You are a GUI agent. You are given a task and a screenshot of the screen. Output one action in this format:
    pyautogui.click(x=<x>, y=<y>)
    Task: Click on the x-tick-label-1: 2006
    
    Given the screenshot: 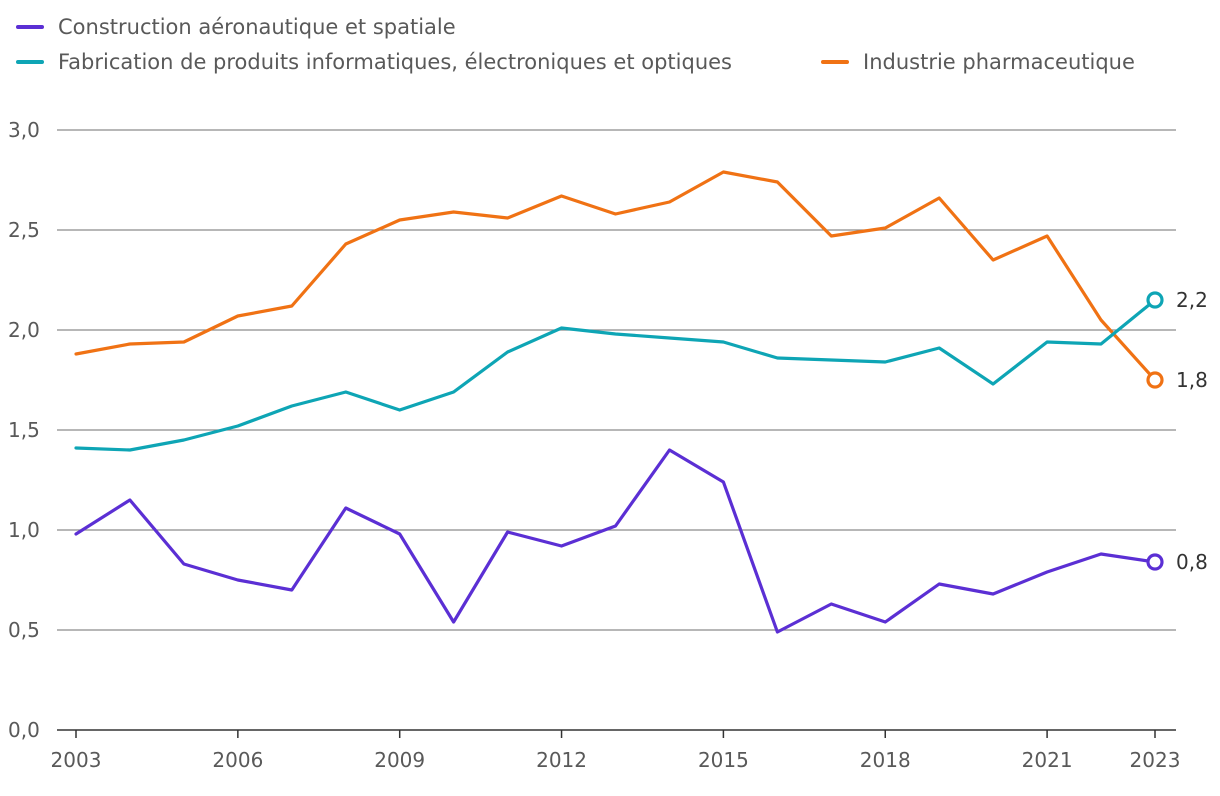 What is the action you would take?
    pyautogui.click(x=237, y=760)
    